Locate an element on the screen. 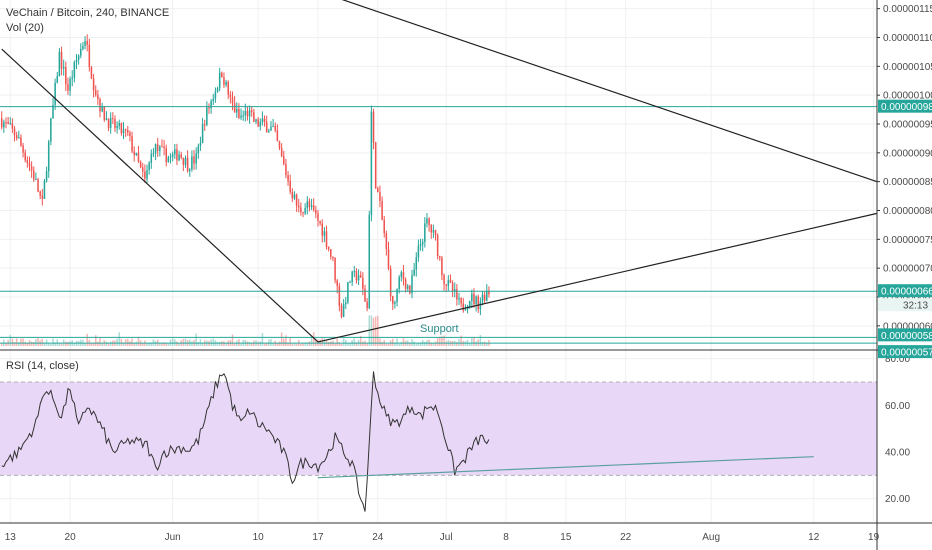 Image resolution: width=932 pixels, height=550 pixels. price-tick-label: 0.00000080 is located at coordinates (907, 211).